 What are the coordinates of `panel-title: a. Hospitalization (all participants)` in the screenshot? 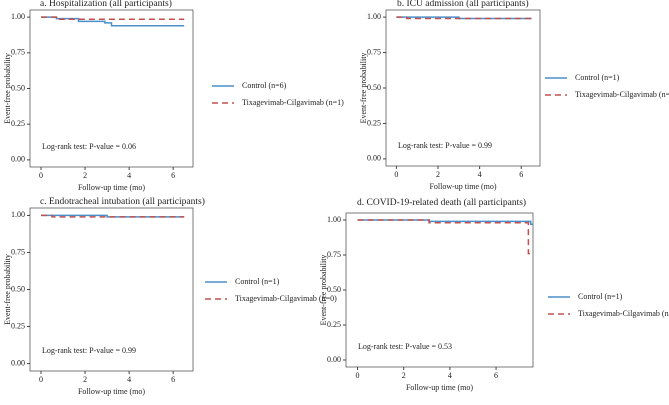 It's located at (106, 4).